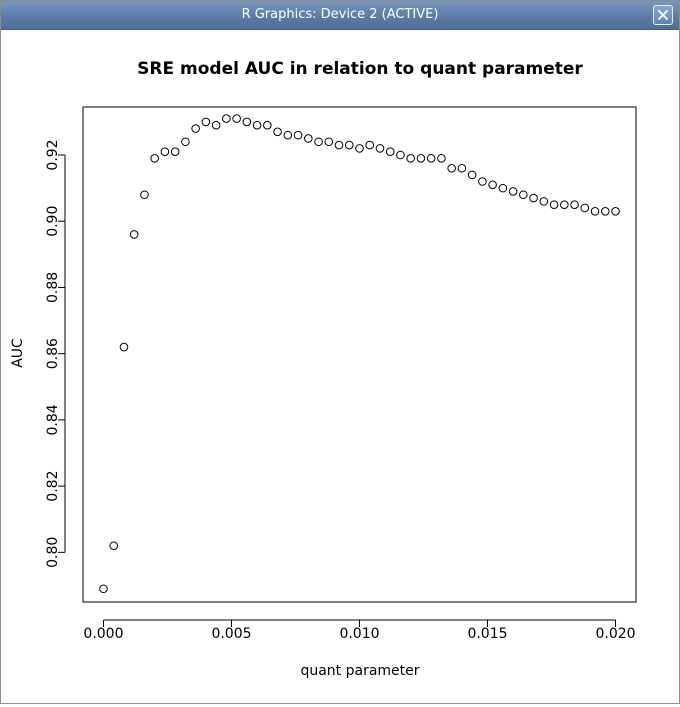  I want to click on close-button, so click(663, 15).